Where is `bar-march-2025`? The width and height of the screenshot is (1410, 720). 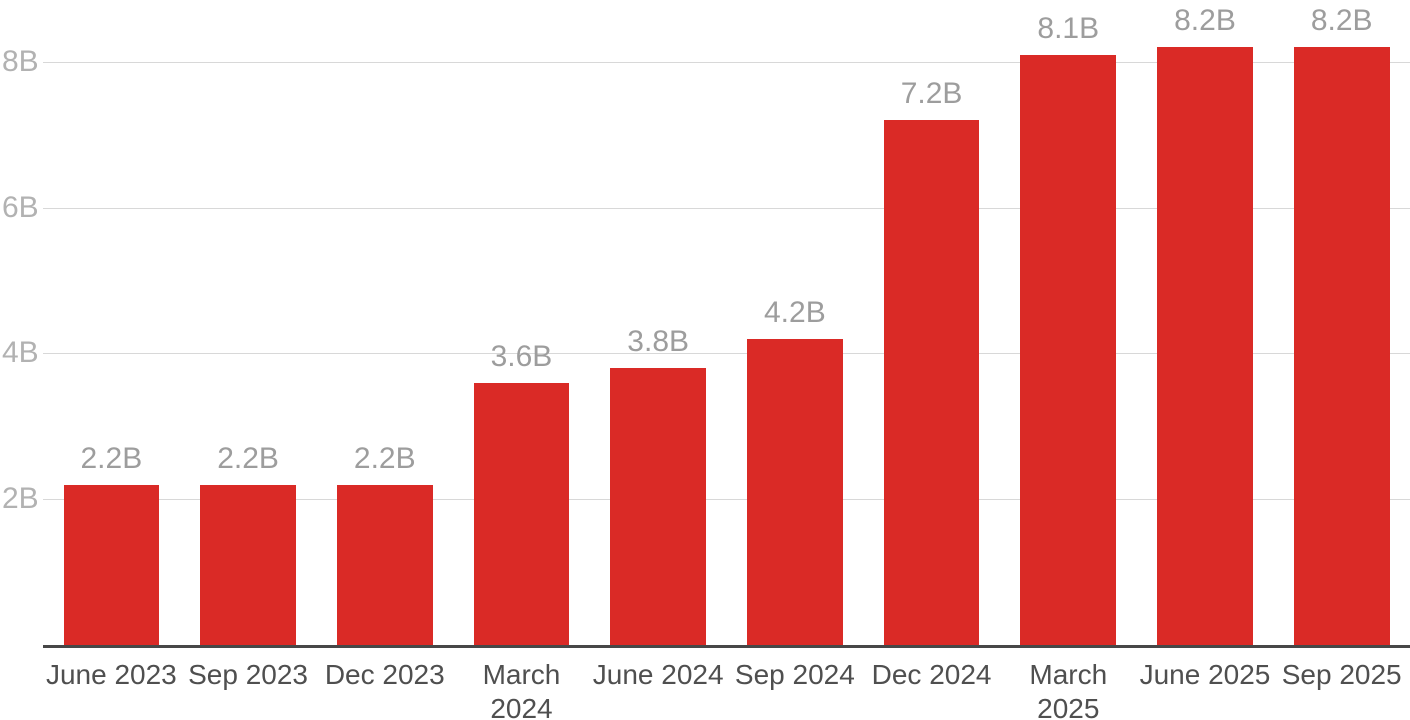 bar-march-2025 is located at coordinates (1068, 349).